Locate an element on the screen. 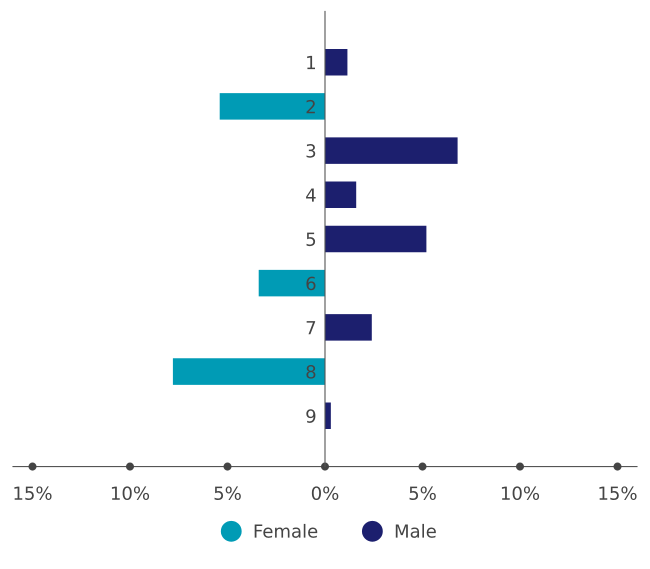 Image resolution: width=650 pixels, height=569 pixels. y-tick-label: 1 is located at coordinates (311, 63).